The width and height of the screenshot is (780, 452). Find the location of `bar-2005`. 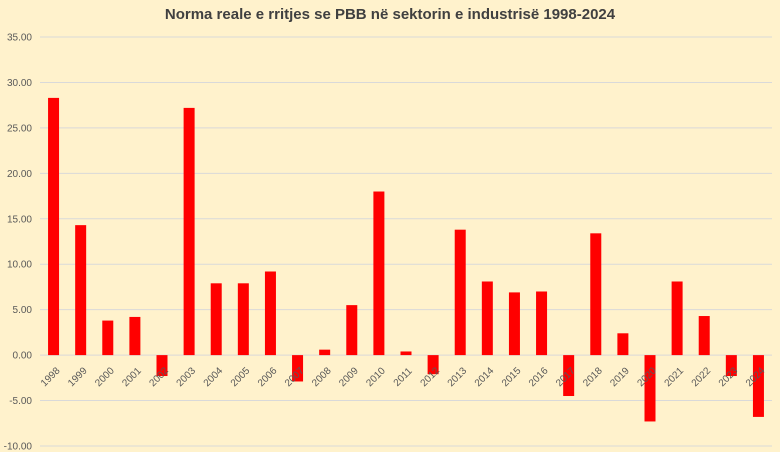

bar-2005 is located at coordinates (243, 319).